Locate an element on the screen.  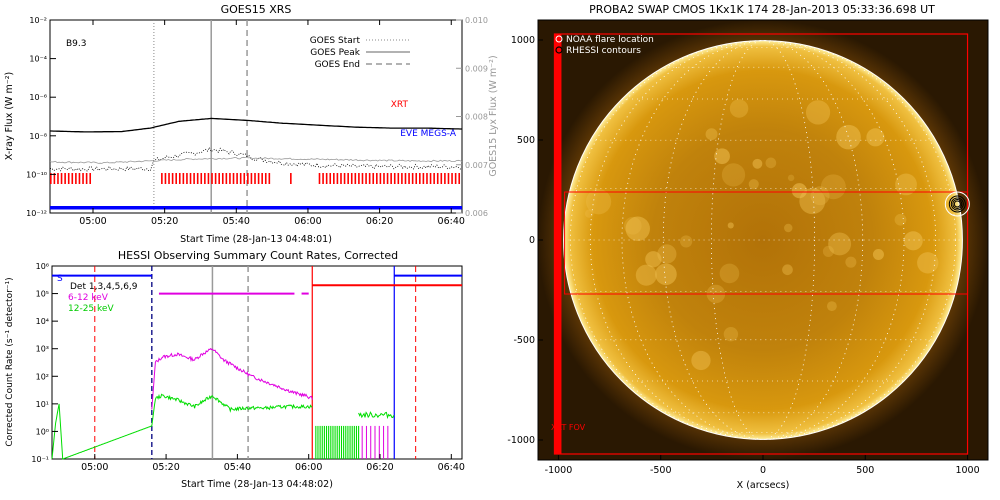
goes-y-tick-right-label: 0.006 is located at coordinates (476, 213).